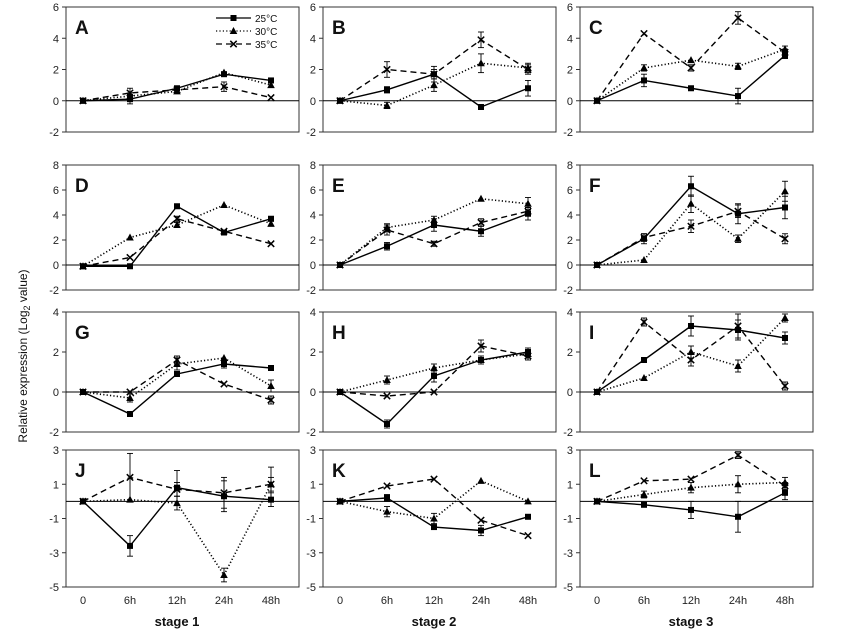  I want to click on panel-i-label: I, so click(591, 333).